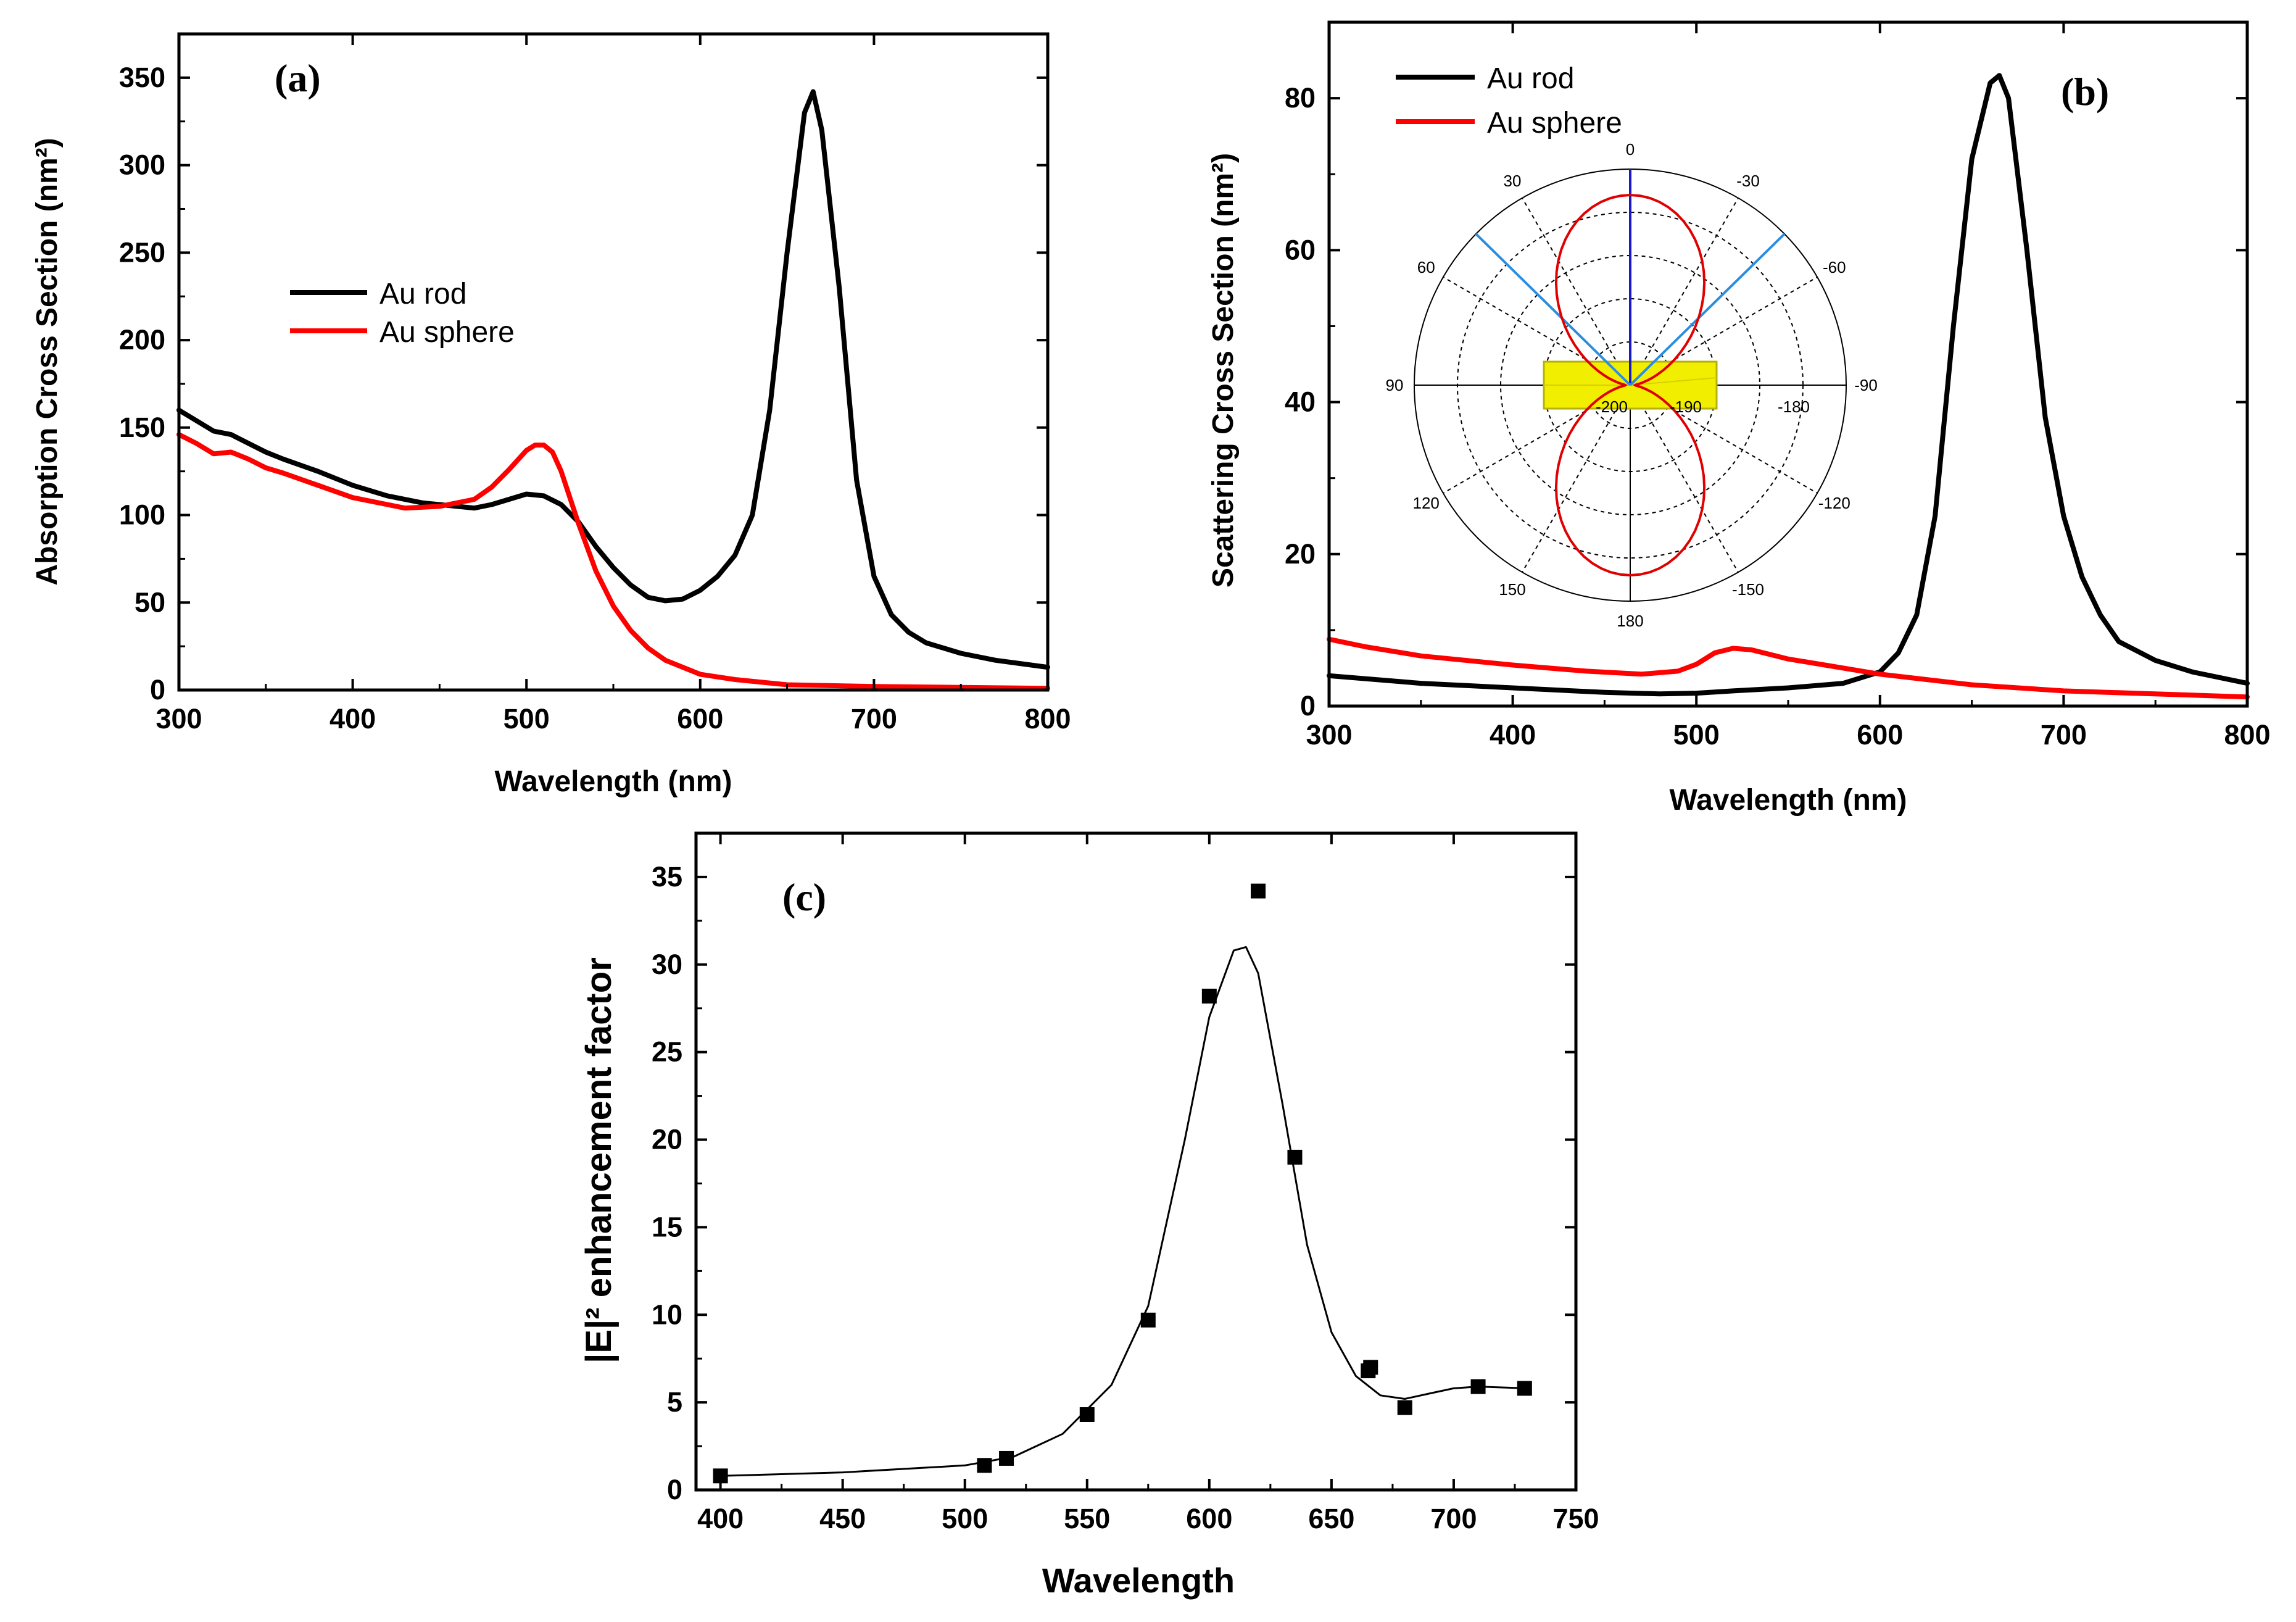  I want to click on panel-b-legend-au-rod: Au rod, so click(1530, 78).